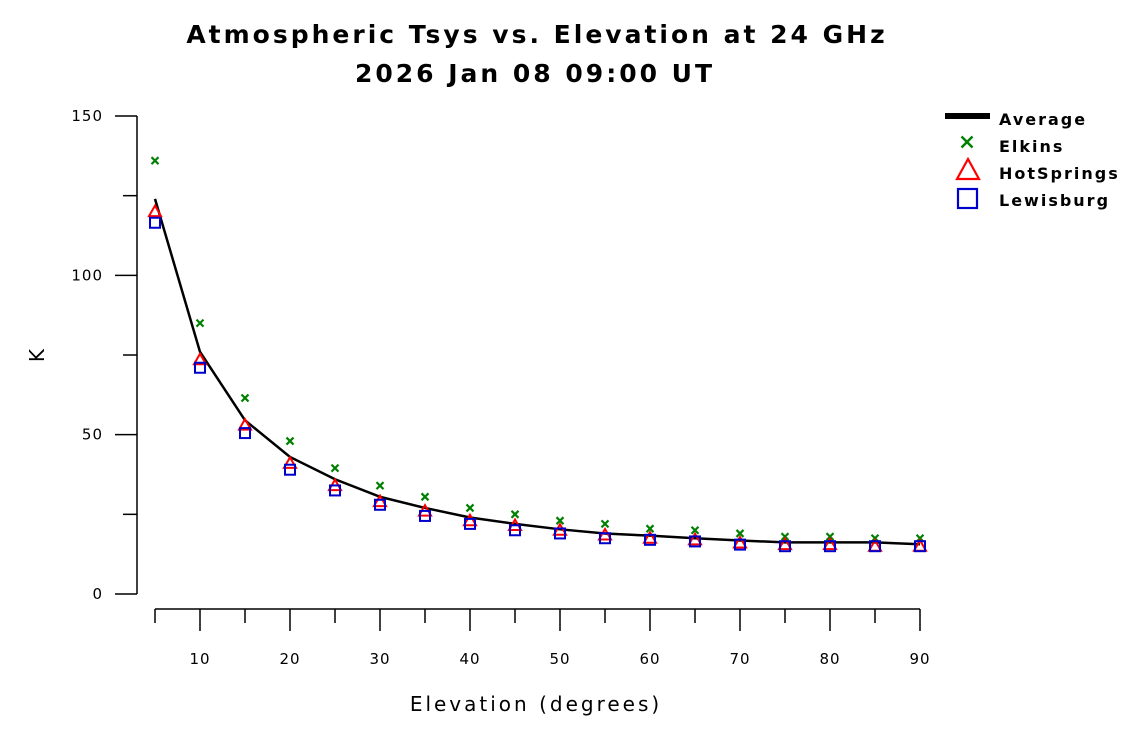 This screenshot has height=731, width=1125. Describe the element at coordinates (289, 659) in the screenshot. I see `x-tick-label: 20` at that location.